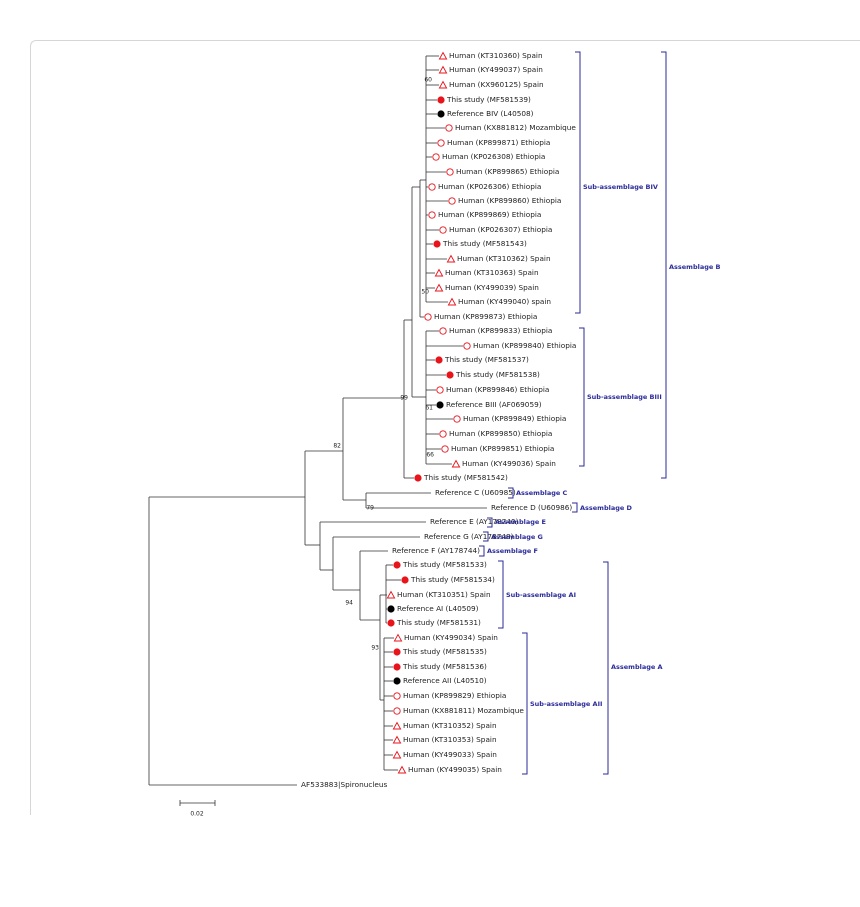  I want to click on leaf-label: This study (MF581538), so click(497, 374).